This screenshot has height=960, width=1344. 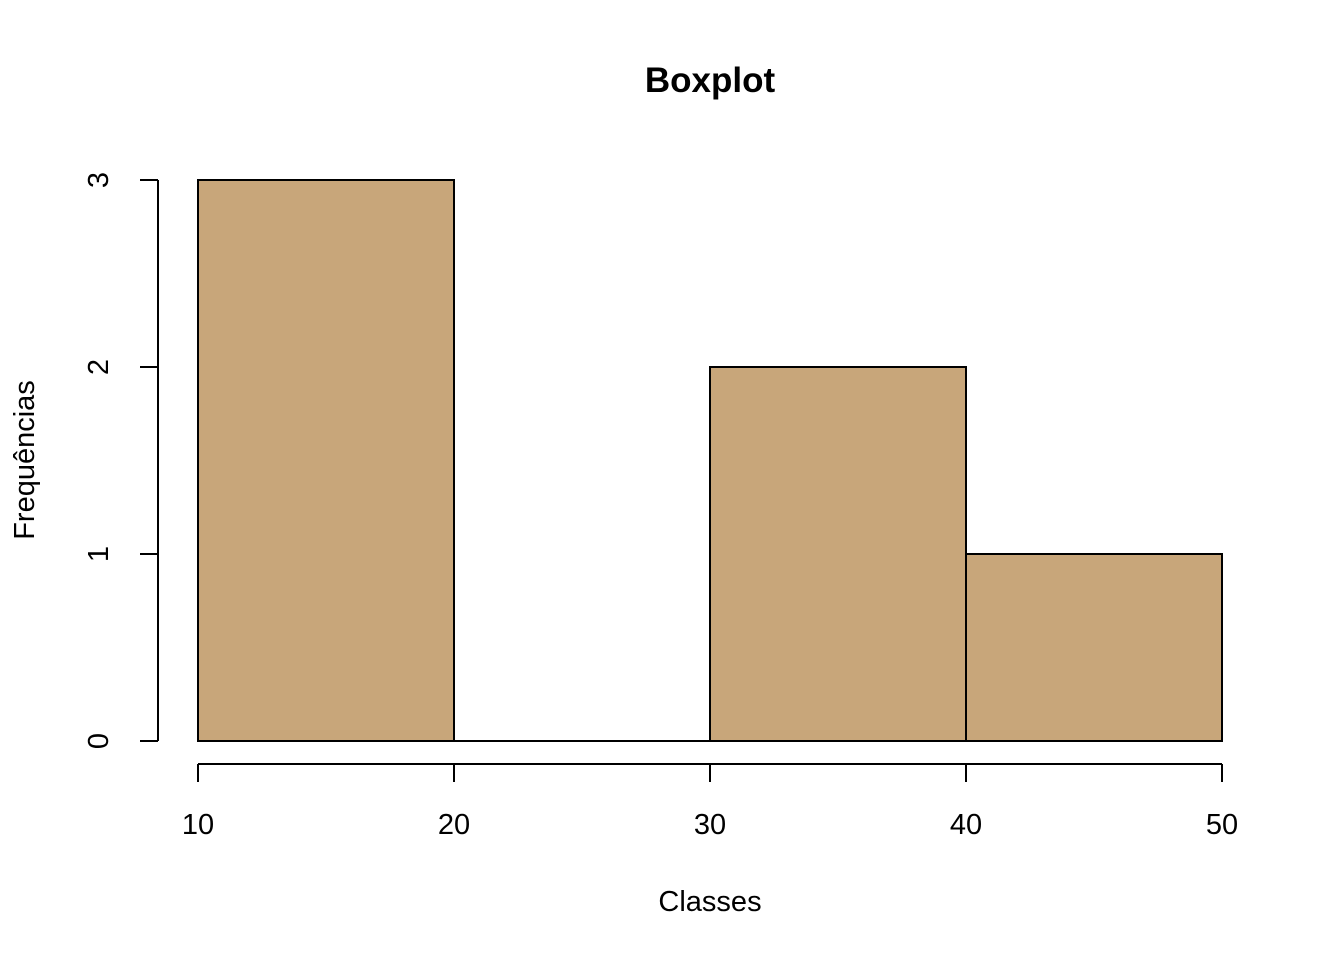 I want to click on y-tick-label-3: 3, so click(x=99, y=180).